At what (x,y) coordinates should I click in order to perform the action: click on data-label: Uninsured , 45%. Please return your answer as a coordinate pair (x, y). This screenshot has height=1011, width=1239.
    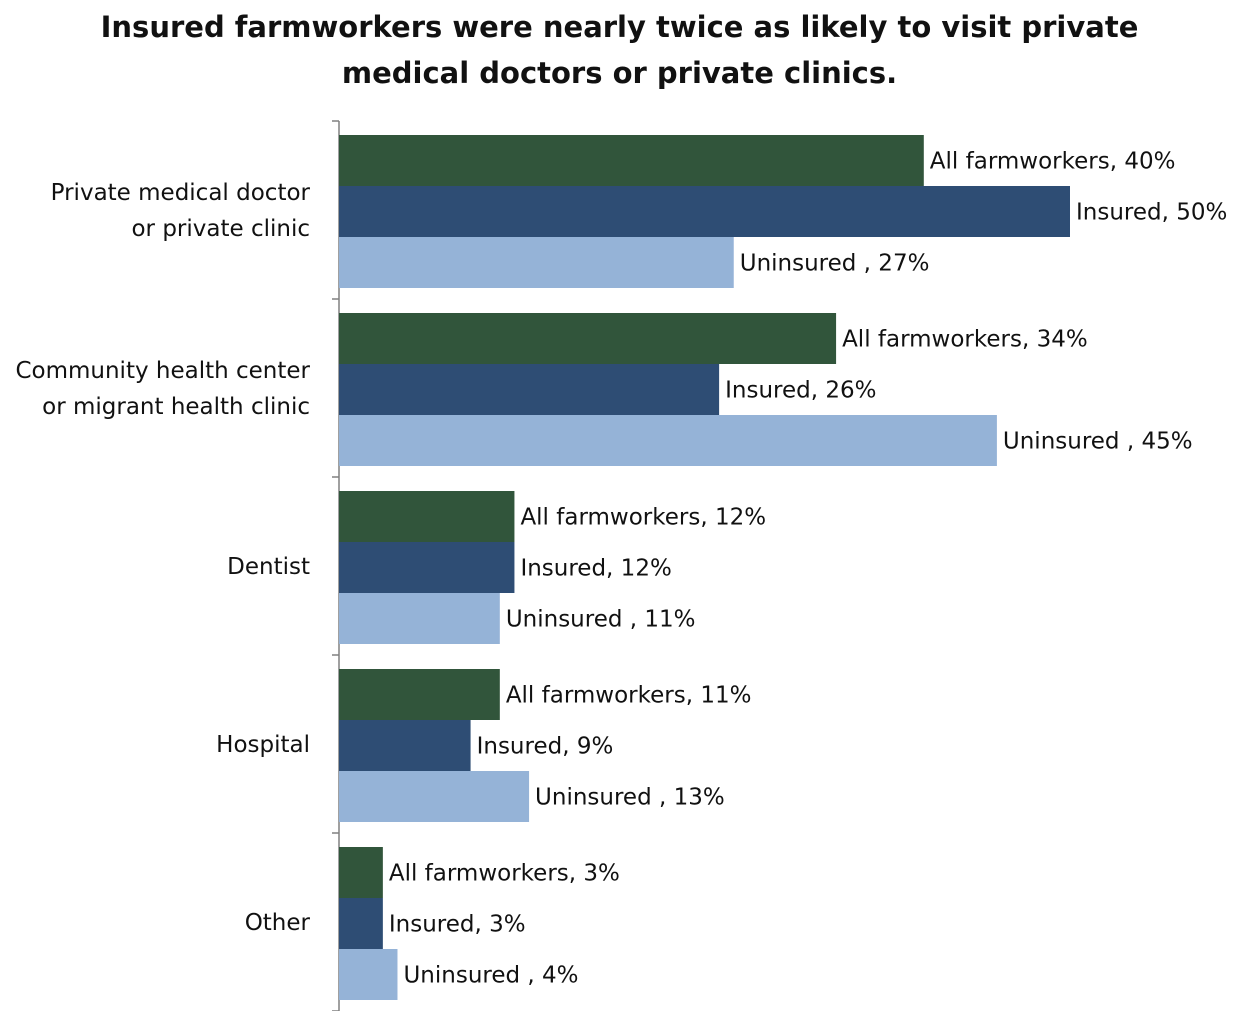
    Looking at the image, I should click on (1098, 442).